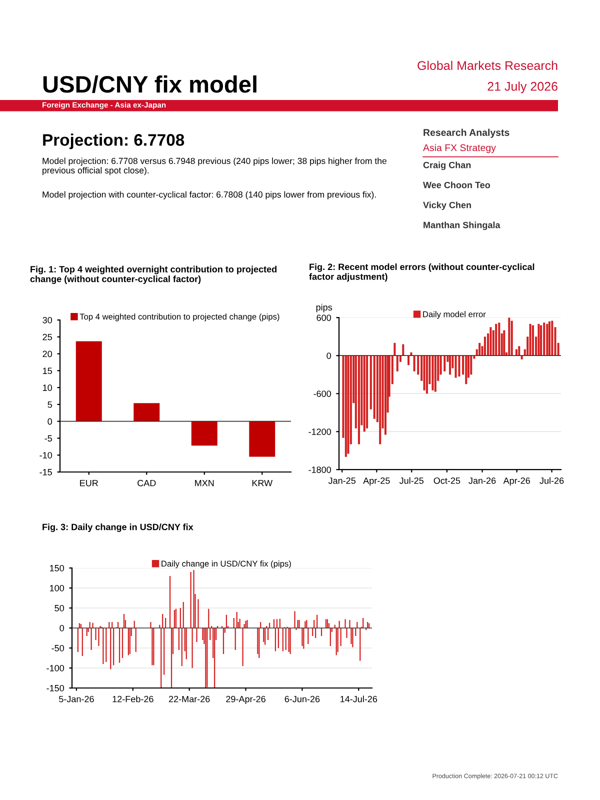 The image size is (600, 800). I want to click on y-tick-label: 10, so click(47, 387).